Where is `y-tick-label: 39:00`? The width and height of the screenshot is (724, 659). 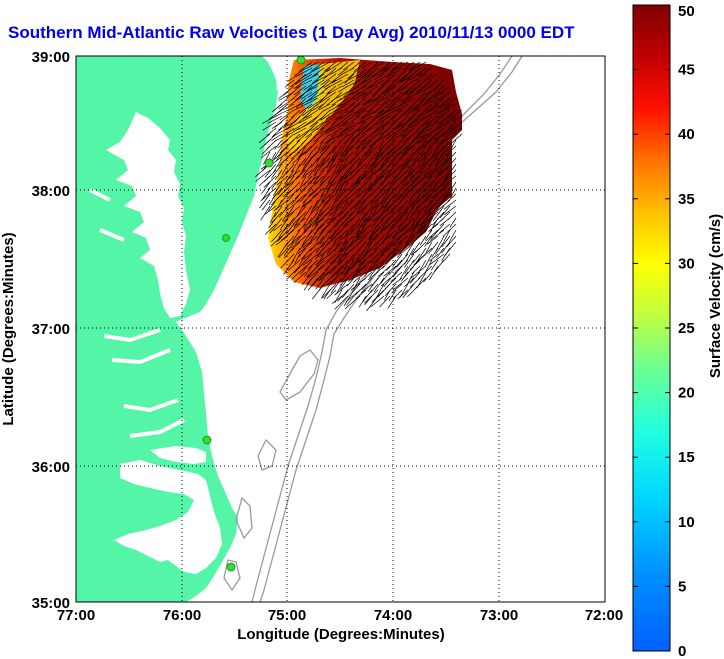 y-tick-label: 39:00 is located at coordinates (51, 57).